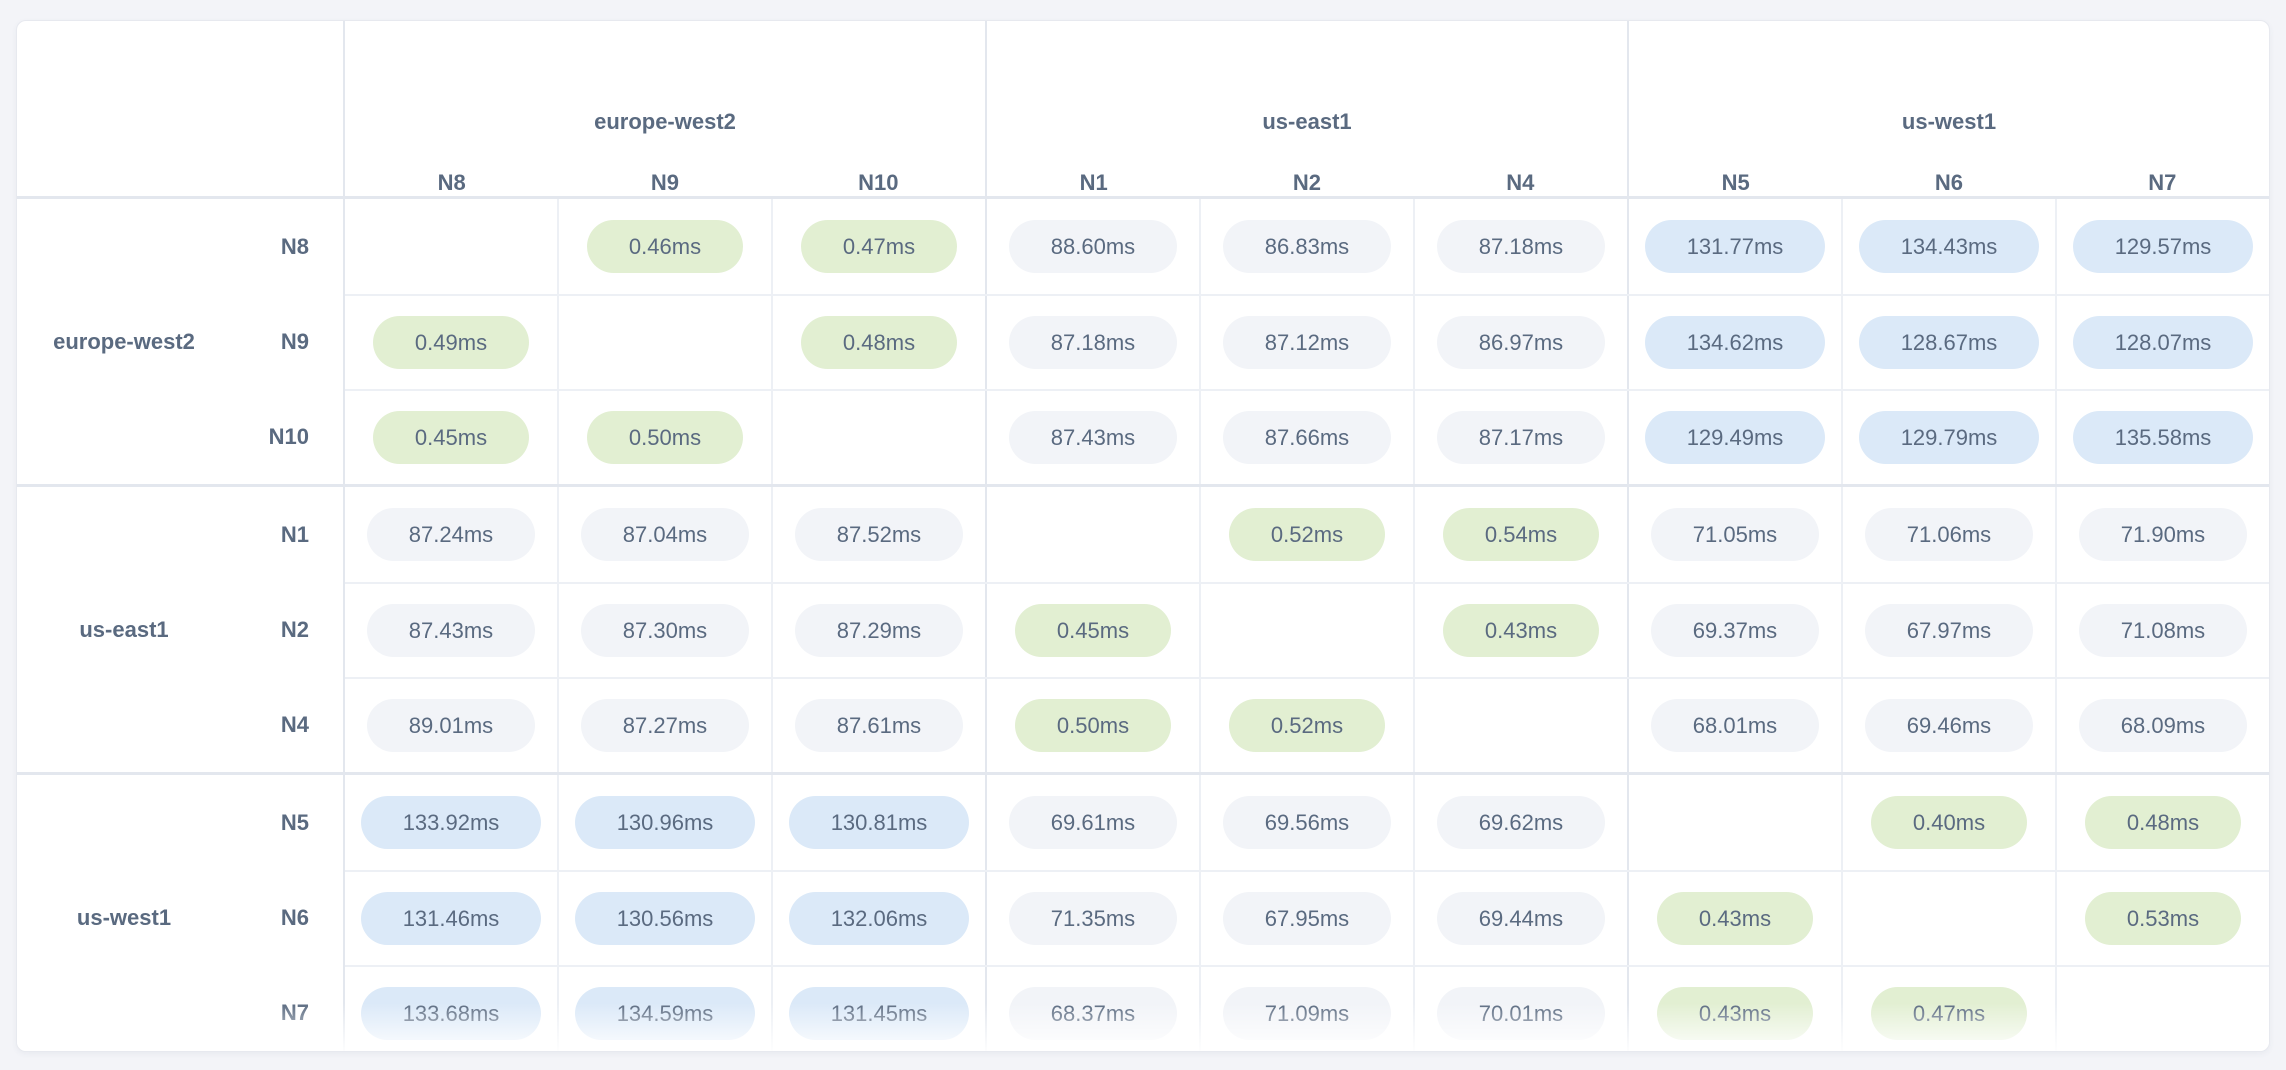 The height and width of the screenshot is (1070, 2286). Describe the element at coordinates (664, 630) in the screenshot. I see `latency-cell: 87.30ms` at that location.